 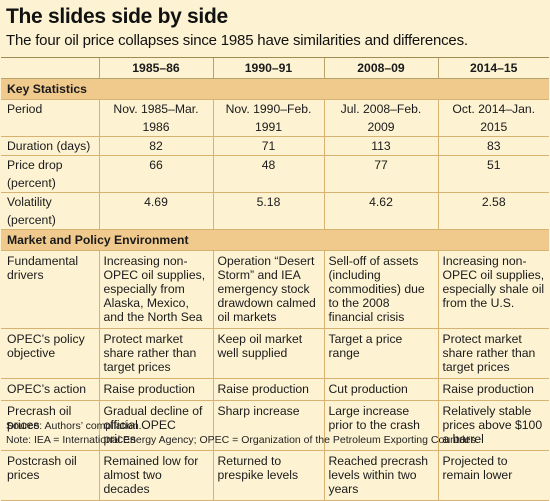 What do you see at coordinates (155, 211) in the screenshot?
I see `table-cell: 4.69` at bounding box center [155, 211].